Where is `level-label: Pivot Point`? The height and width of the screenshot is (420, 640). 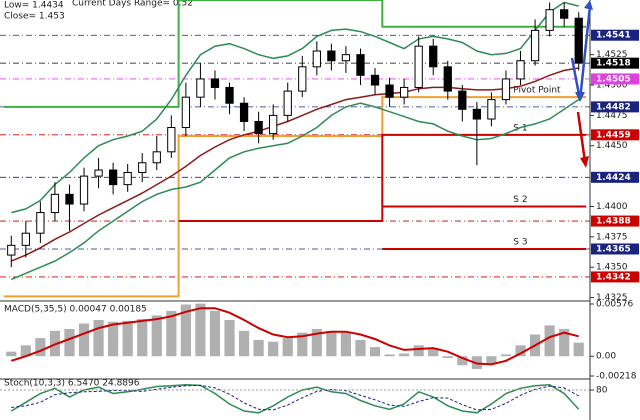 level-label: Pivot Point is located at coordinates (537, 91).